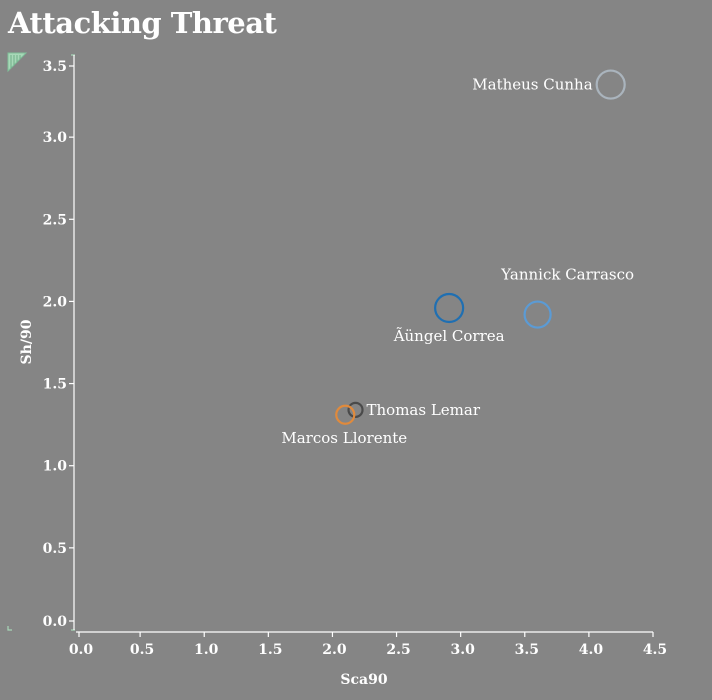 The width and height of the screenshot is (712, 700). What do you see at coordinates (142, 650) in the screenshot?
I see `x-tick-label: 0.5` at bounding box center [142, 650].